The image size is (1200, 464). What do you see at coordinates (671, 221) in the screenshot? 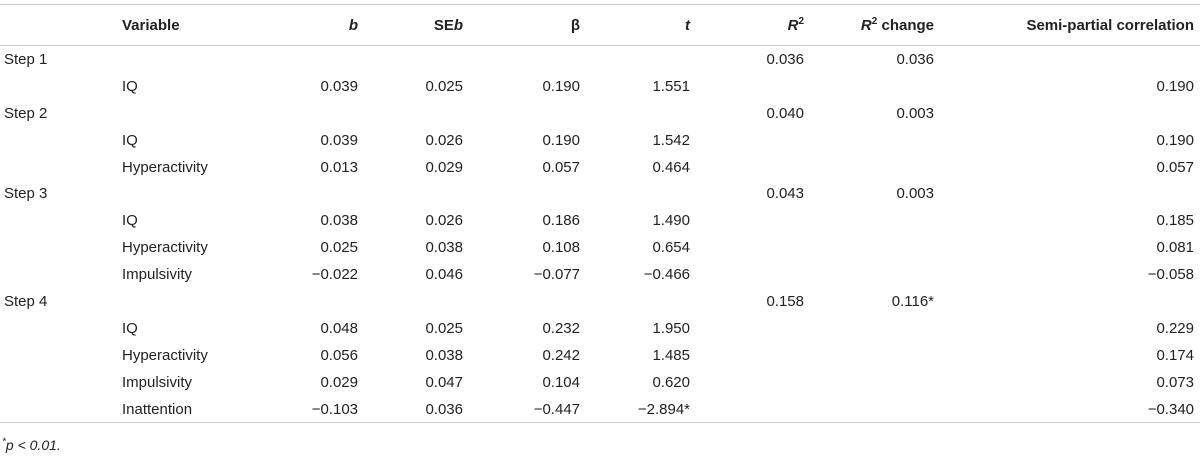
I see `cell-t: 1.490` at bounding box center [671, 221].